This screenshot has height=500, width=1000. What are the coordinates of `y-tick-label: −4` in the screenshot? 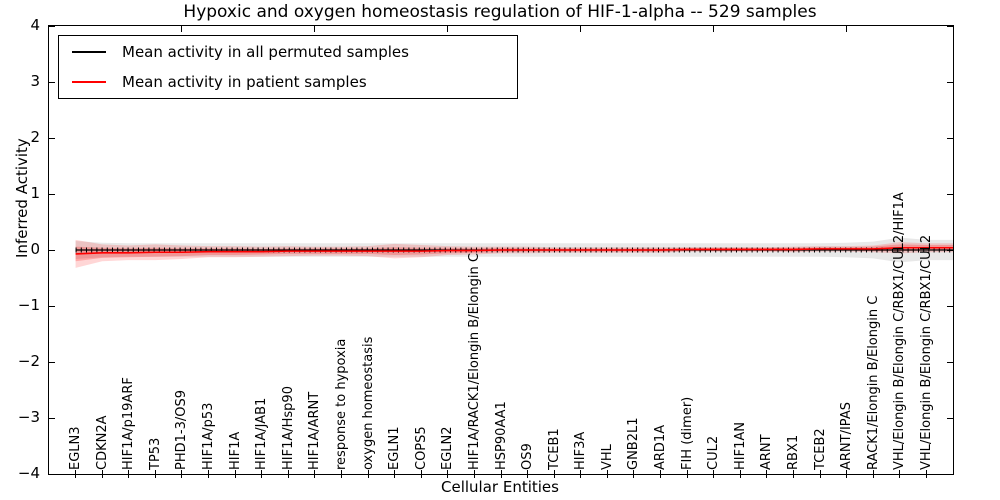 It's located at (28, 473).